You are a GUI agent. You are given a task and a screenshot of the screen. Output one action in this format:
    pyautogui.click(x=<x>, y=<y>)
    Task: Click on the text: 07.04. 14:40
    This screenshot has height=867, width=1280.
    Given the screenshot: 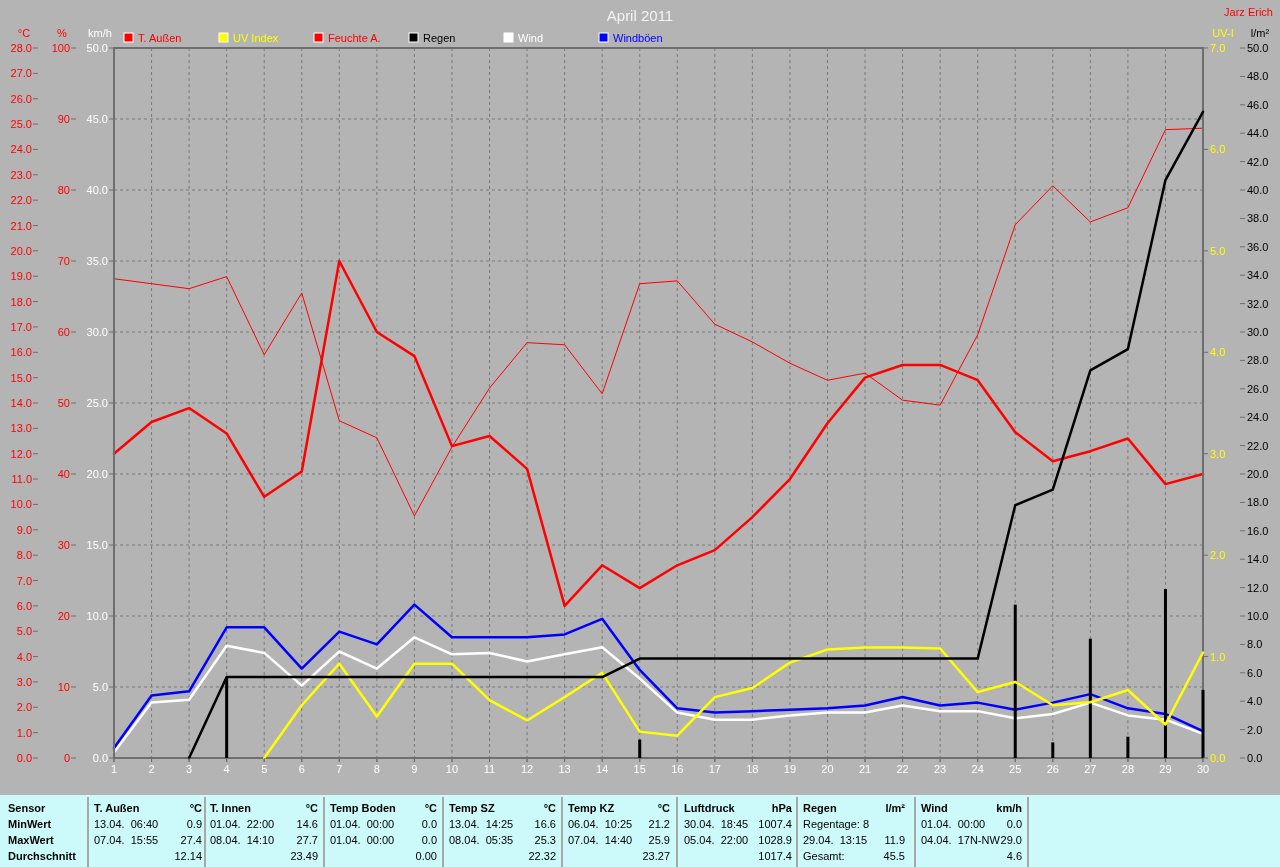 What is the action you would take?
    pyautogui.click(x=600, y=840)
    